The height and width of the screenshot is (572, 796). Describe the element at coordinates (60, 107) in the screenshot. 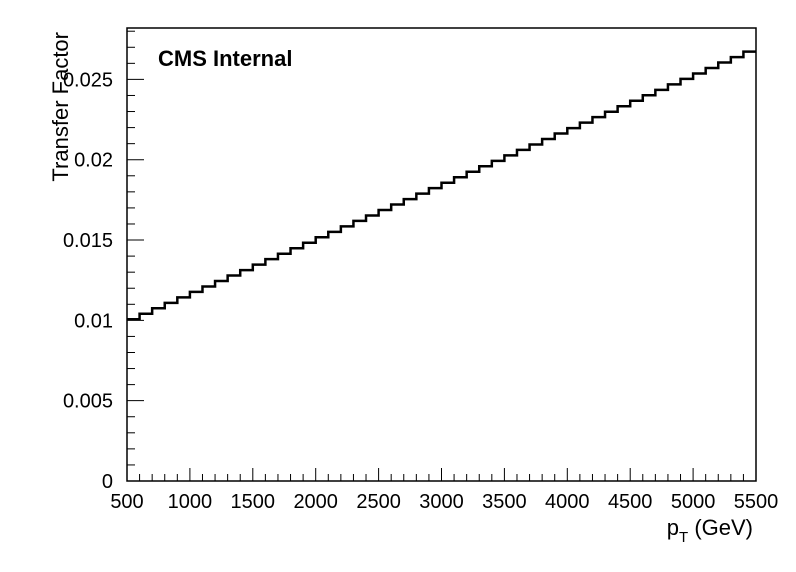

I see `y-axis-title: Transfer Factor` at that location.